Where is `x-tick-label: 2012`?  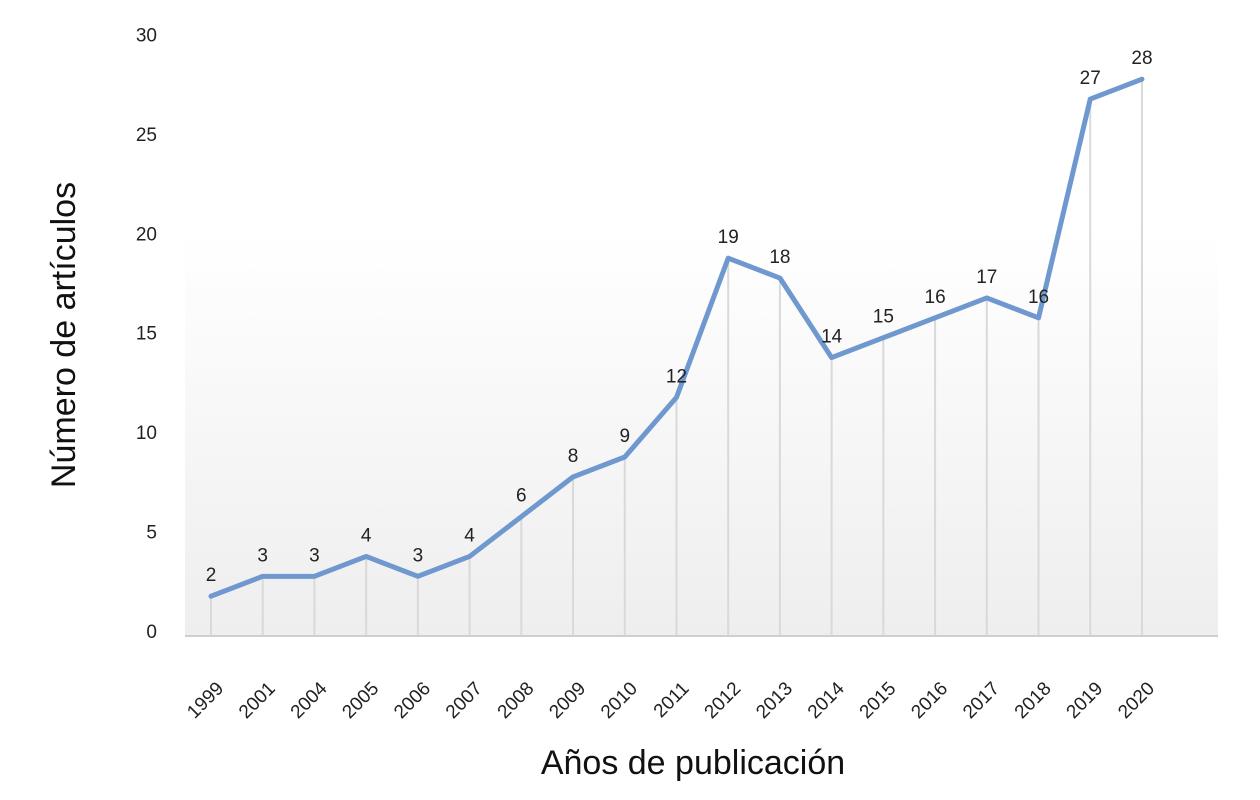 x-tick-label: 2012 is located at coordinates (723, 700).